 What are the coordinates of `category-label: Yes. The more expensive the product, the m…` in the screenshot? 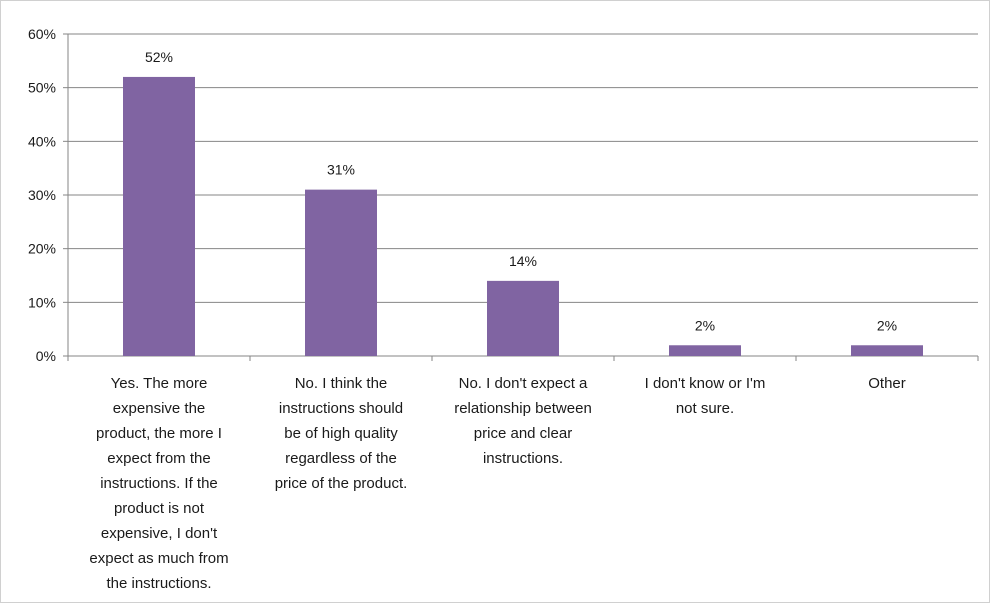 It's located at (158, 483).